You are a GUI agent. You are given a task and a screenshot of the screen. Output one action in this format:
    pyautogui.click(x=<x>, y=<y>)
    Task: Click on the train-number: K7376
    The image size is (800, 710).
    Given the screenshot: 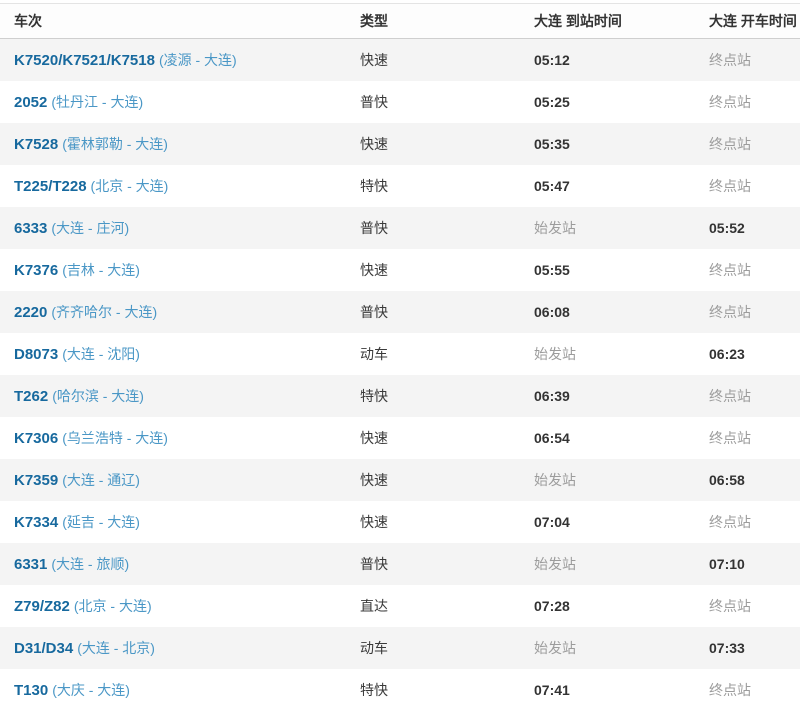 What is the action you would take?
    pyautogui.click(x=36, y=270)
    